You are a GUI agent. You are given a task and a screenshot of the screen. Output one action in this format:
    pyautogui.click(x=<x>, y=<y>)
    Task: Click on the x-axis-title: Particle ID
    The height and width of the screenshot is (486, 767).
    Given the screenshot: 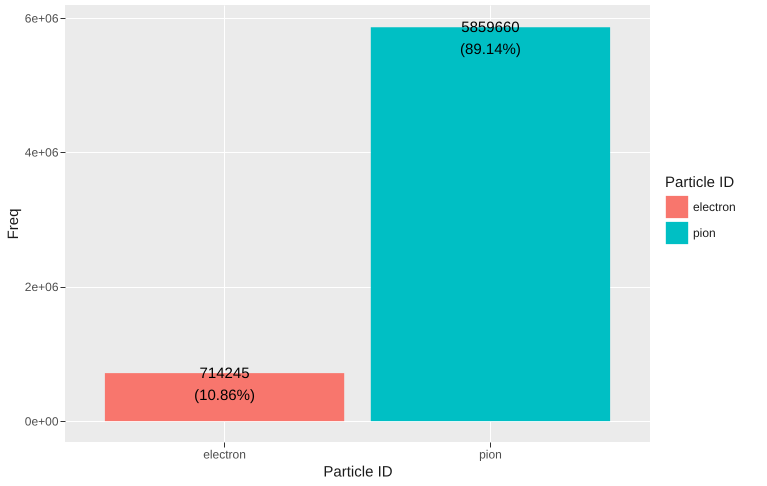 What is the action you would take?
    pyautogui.click(x=358, y=472)
    